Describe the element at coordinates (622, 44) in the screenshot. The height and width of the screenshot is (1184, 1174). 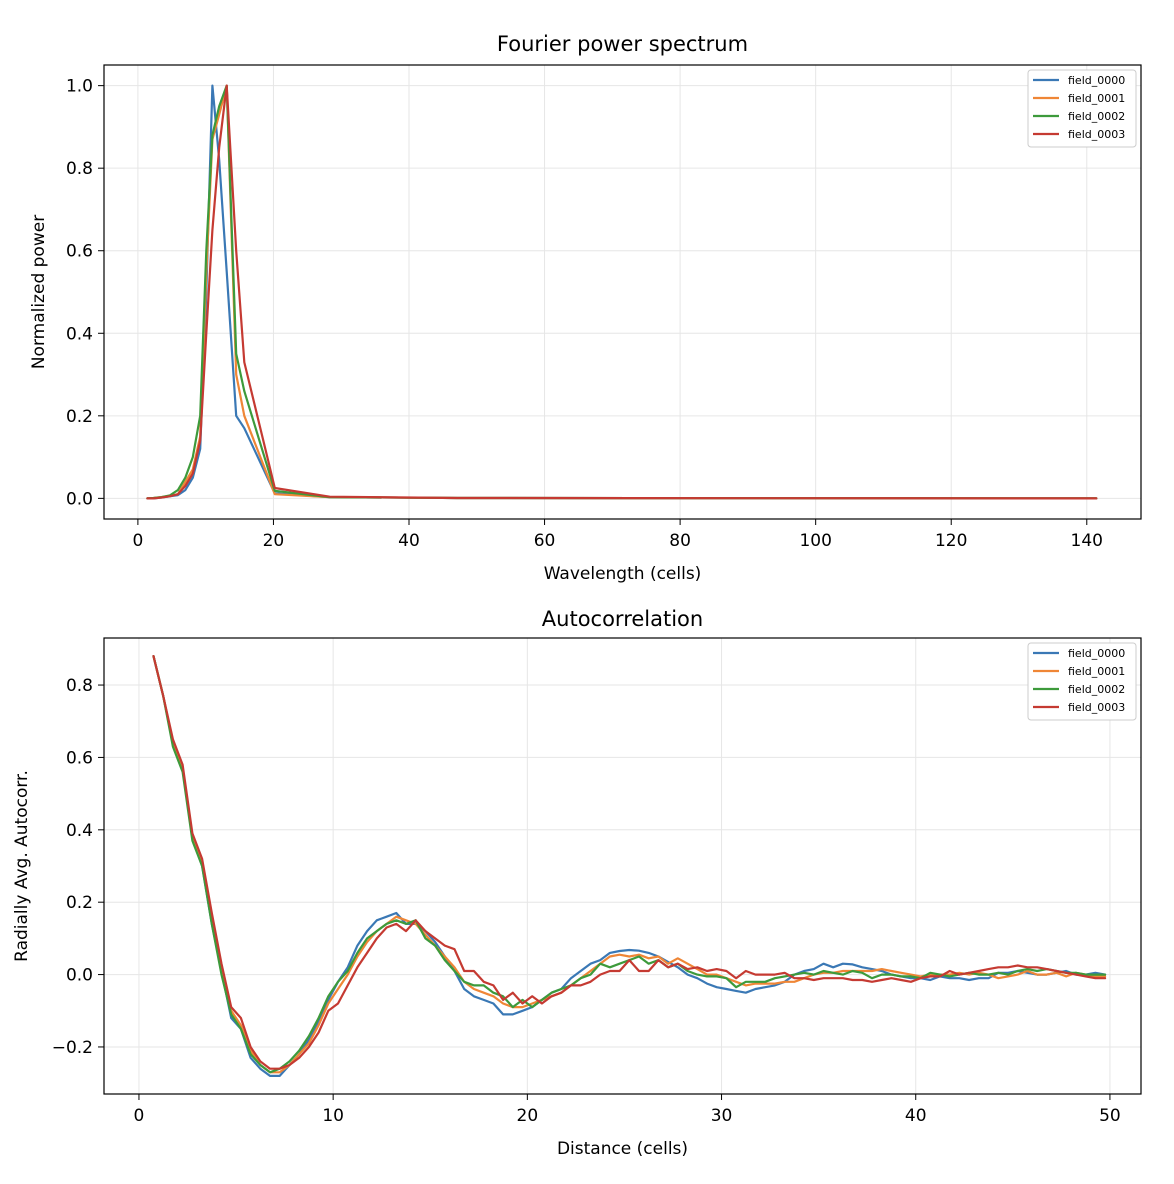
I see `chart-title: Fourier power spectrum` at that location.